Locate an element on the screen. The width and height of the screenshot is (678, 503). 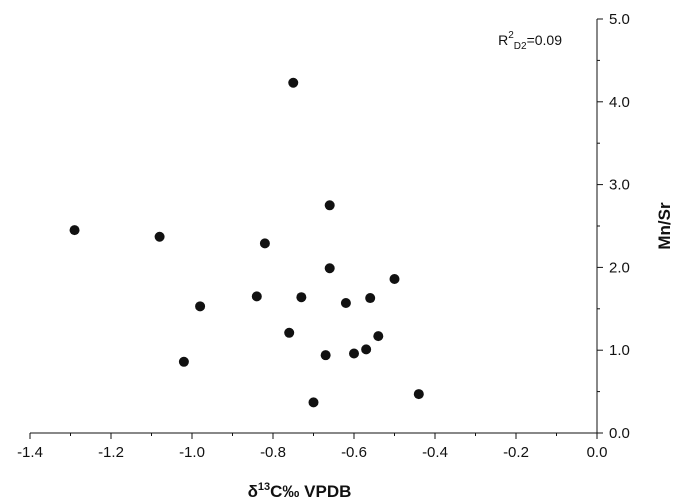
x-axis-title-delta: δ is located at coordinates (253, 491).